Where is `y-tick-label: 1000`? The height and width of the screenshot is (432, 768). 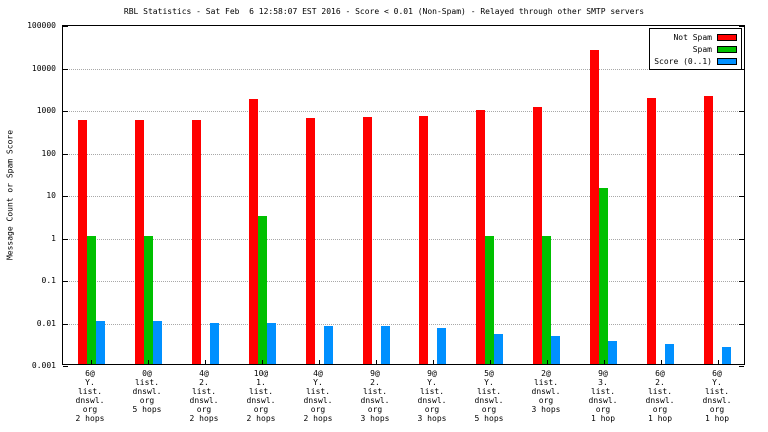 y-tick-label: 1000 is located at coordinates (46, 110).